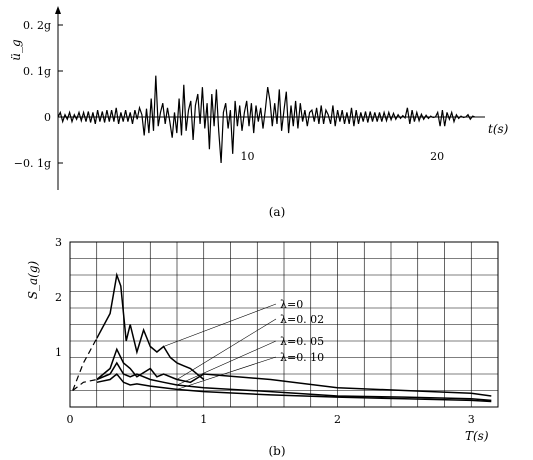 Image resolution: width=533 pixels, height=460 pixels. What do you see at coordinates (33, 279) in the screenshot?
I see `b-y-axis-title: S_a(g)` at bounding box center [33, 279].